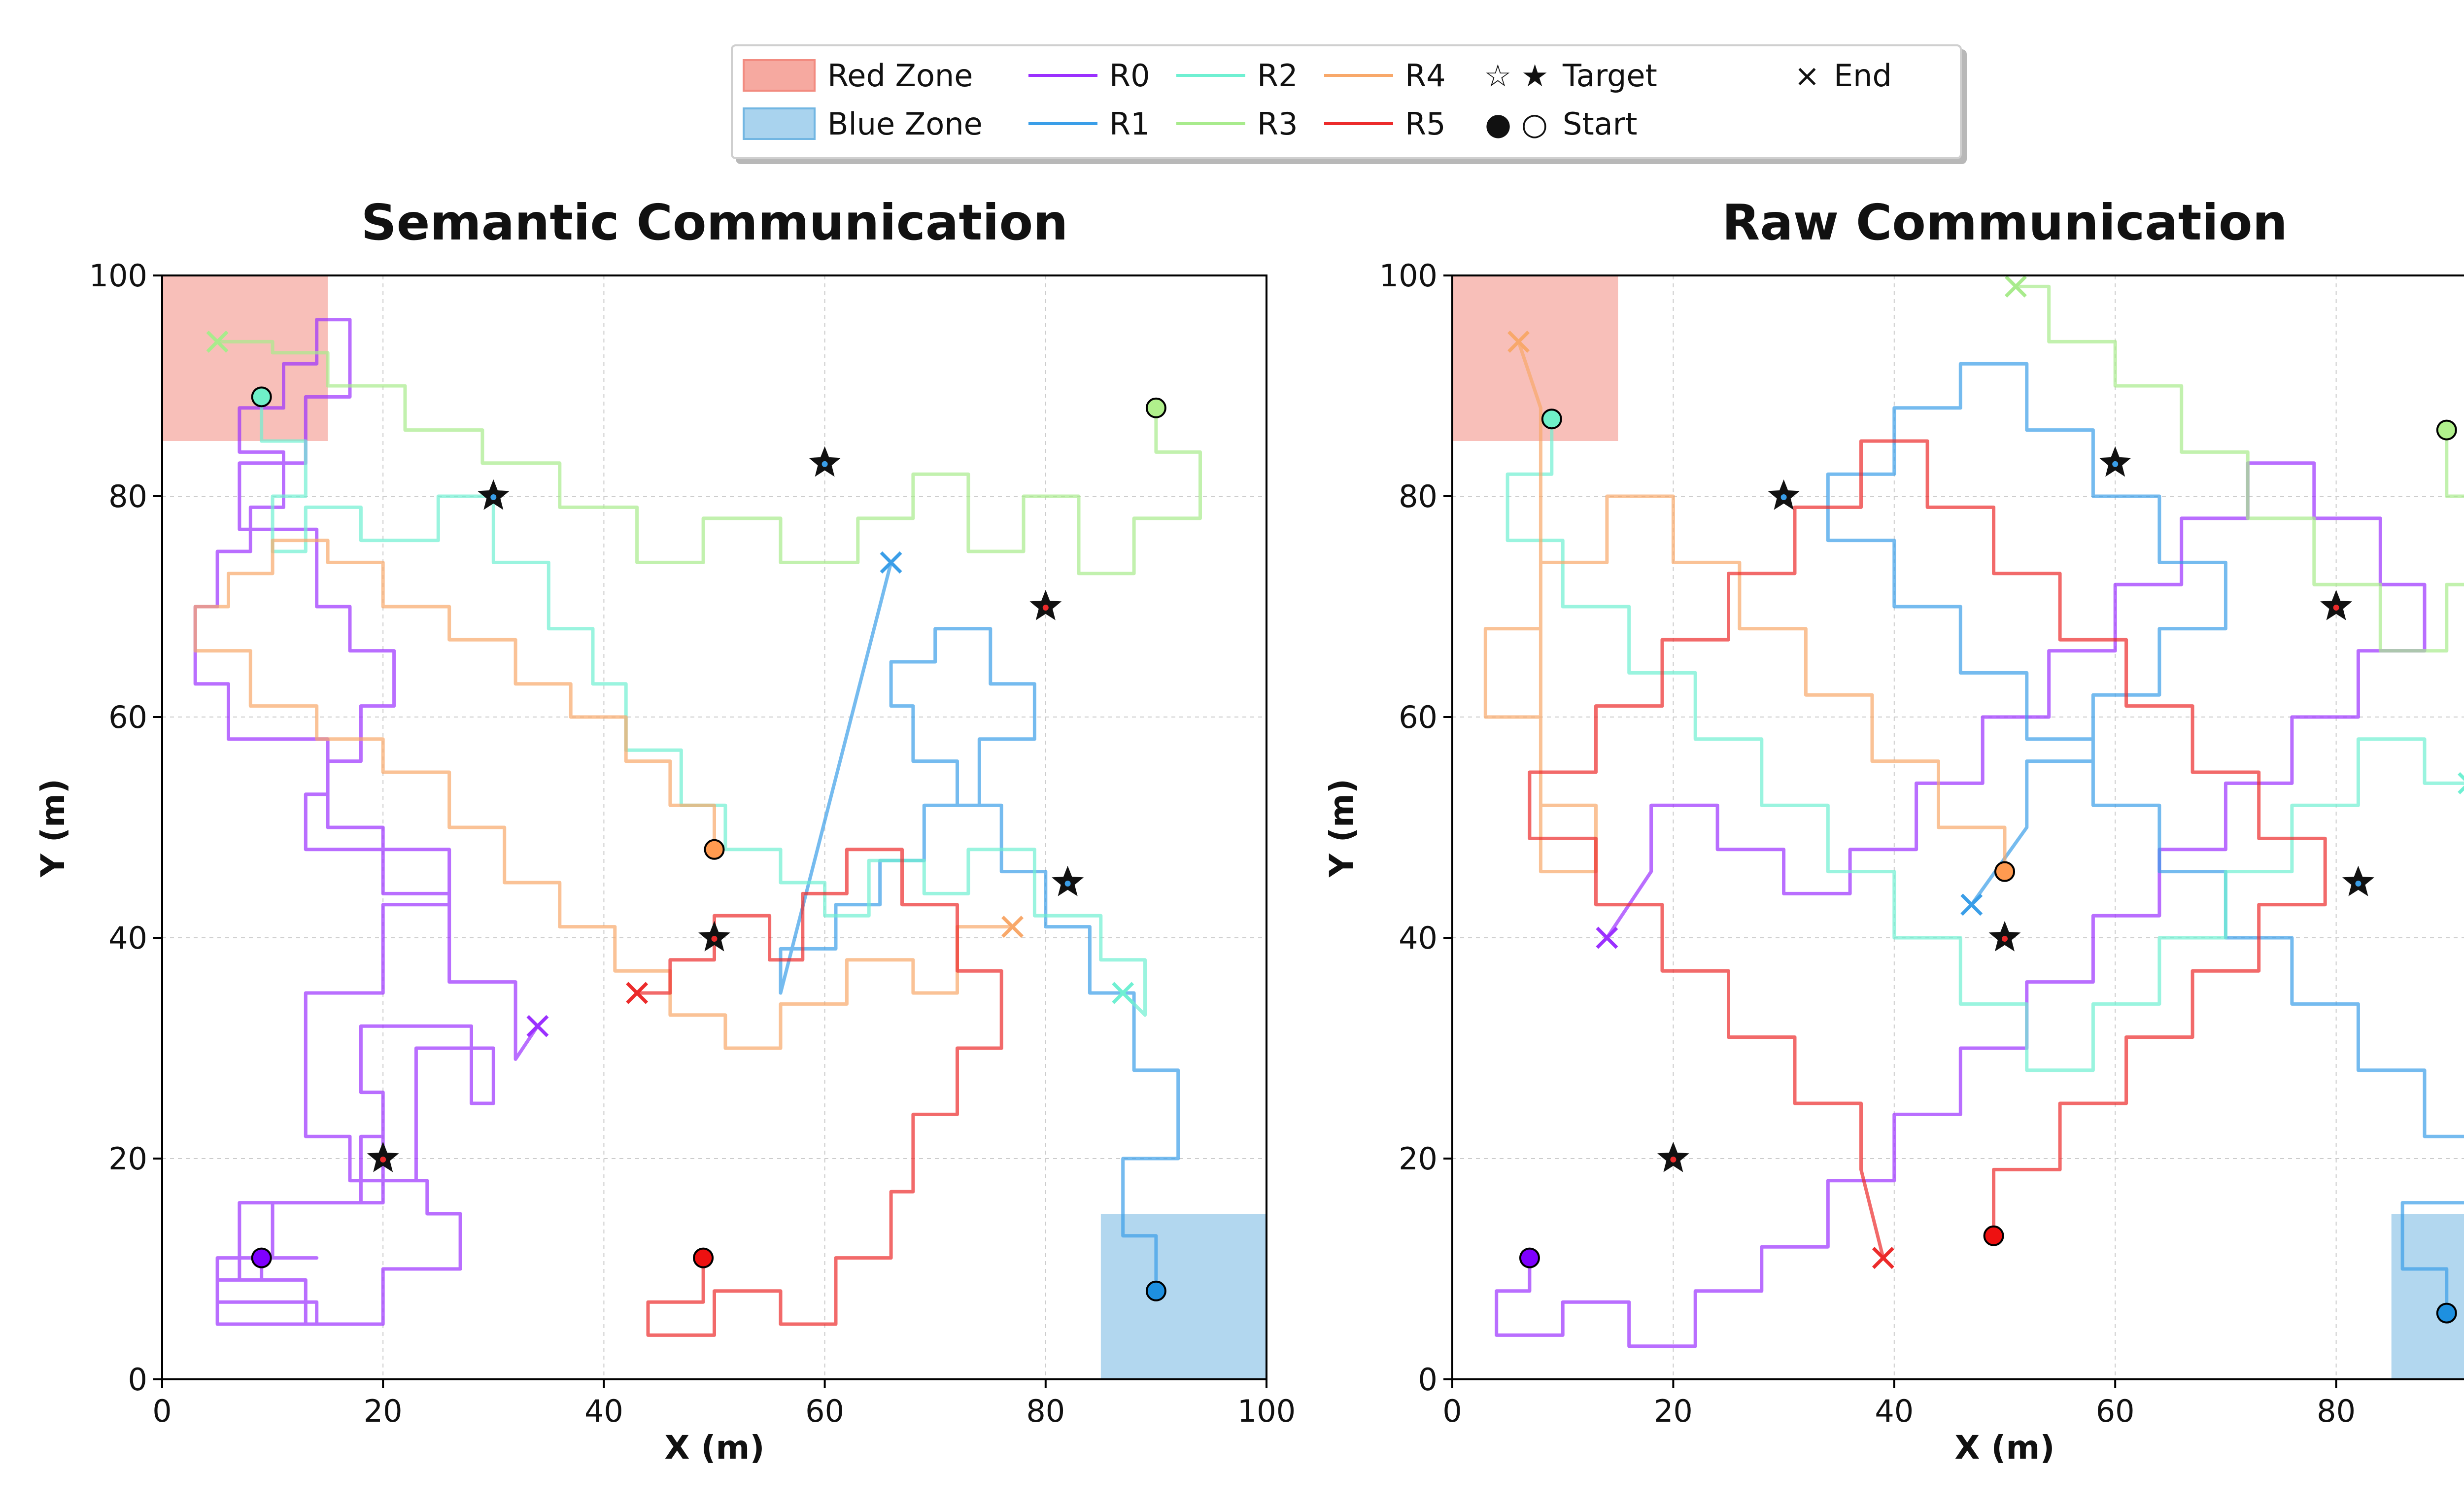 The image size is (2464, 1504). I want to click on legend-red-zone: Red Zone, so click(858, 75).